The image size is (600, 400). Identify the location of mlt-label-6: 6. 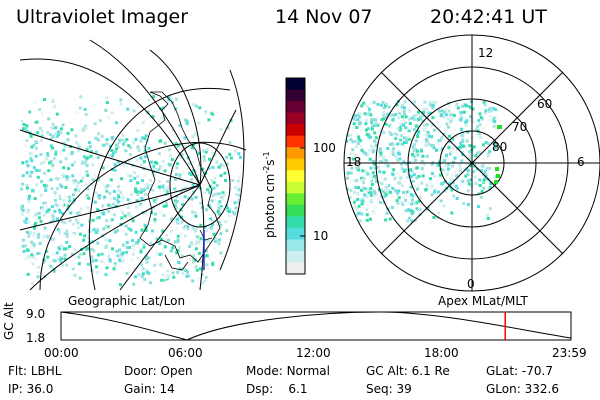
(581, 162).